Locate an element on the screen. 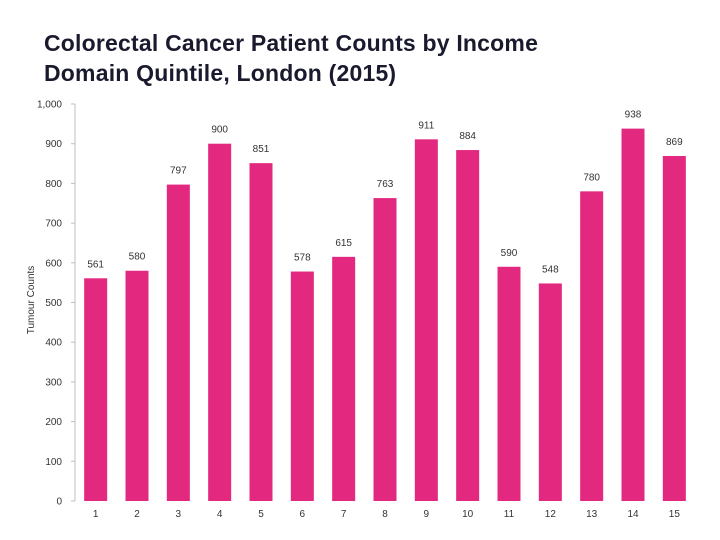  y-tick-label: 200 is located at coordinates (53, 422).